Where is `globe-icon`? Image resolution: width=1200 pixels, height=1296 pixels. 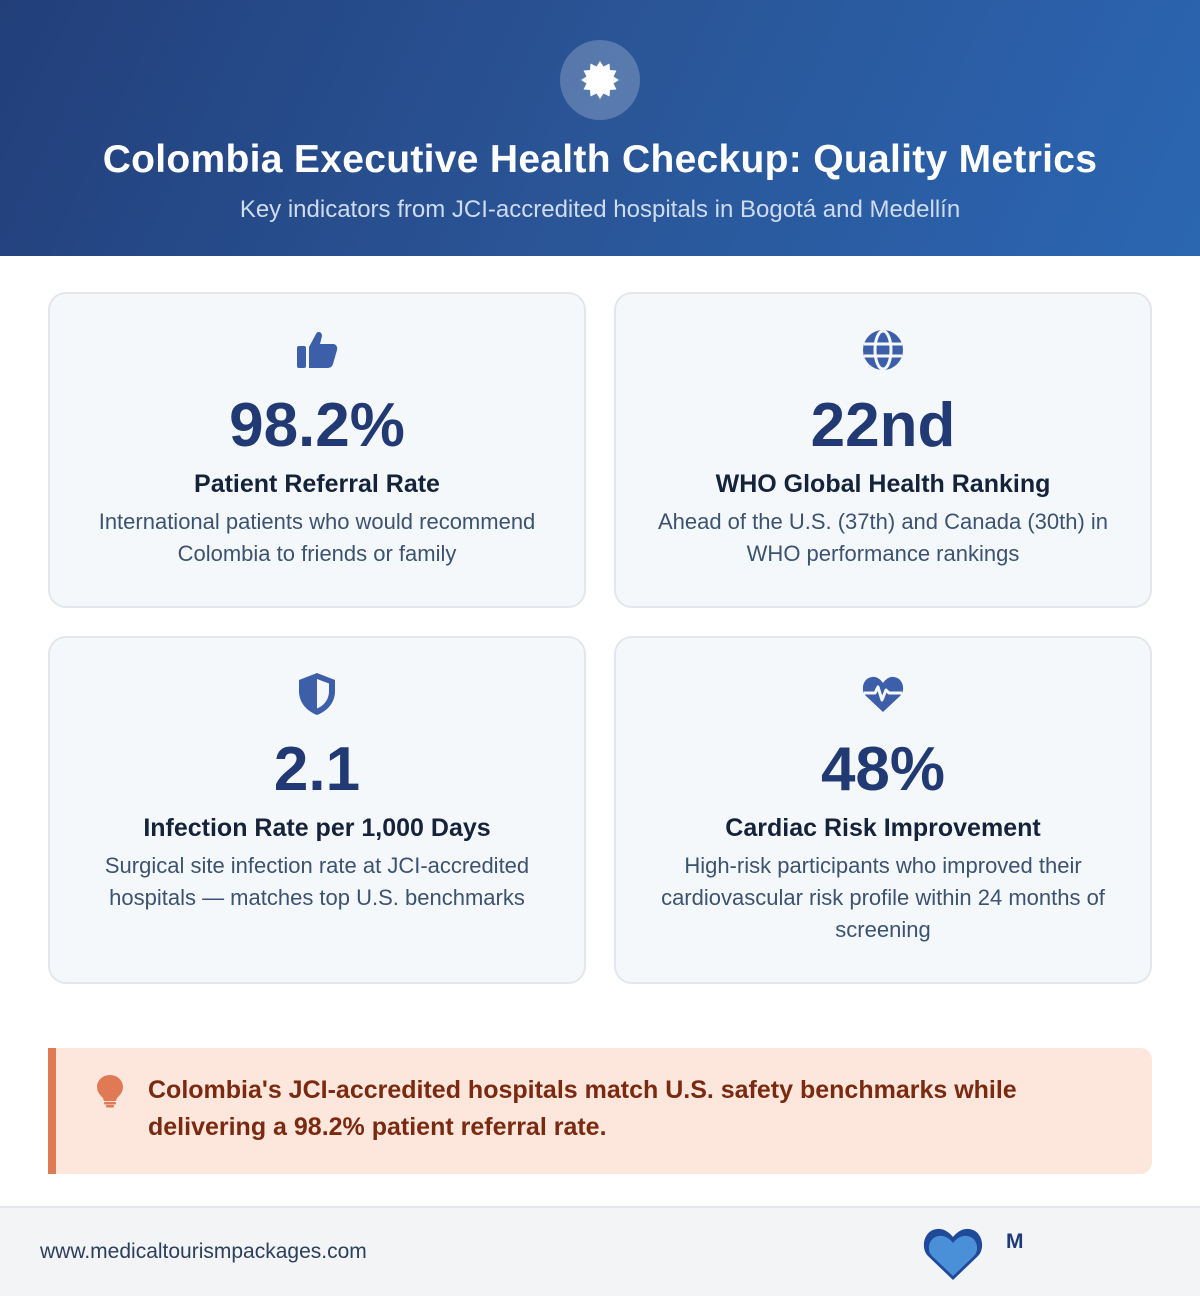 globe-icon is located at coordinates (883, 350).